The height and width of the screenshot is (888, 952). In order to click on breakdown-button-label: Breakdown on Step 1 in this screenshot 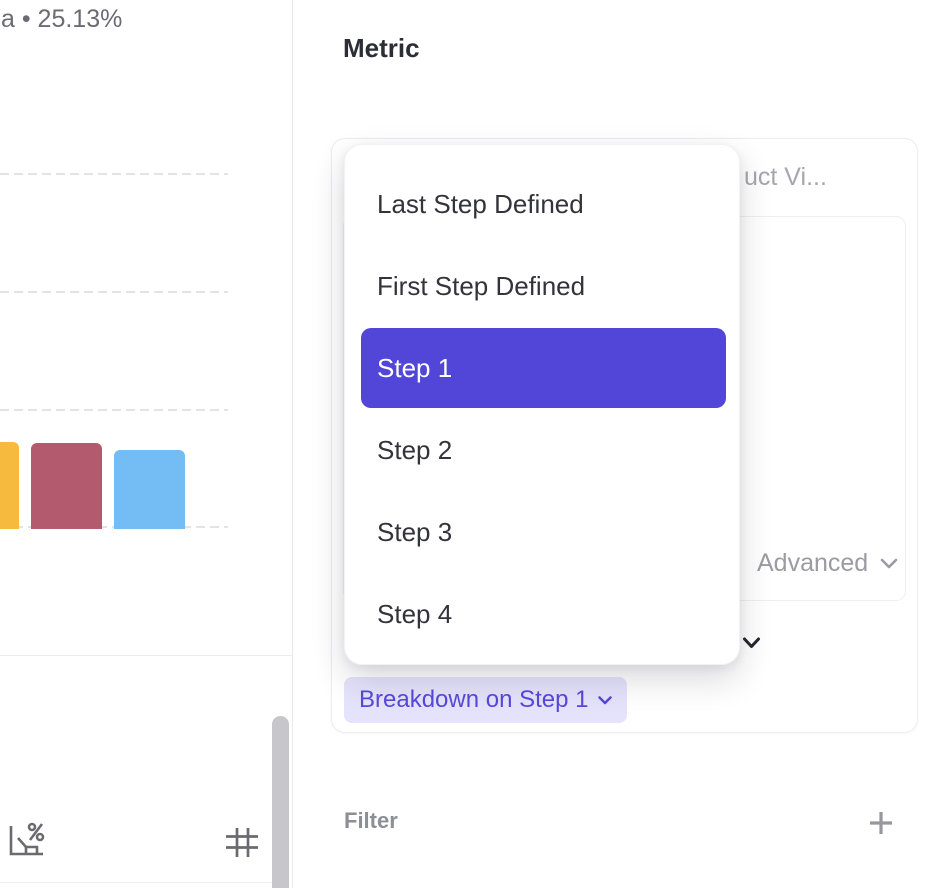, I will do `click(474, 699)`.